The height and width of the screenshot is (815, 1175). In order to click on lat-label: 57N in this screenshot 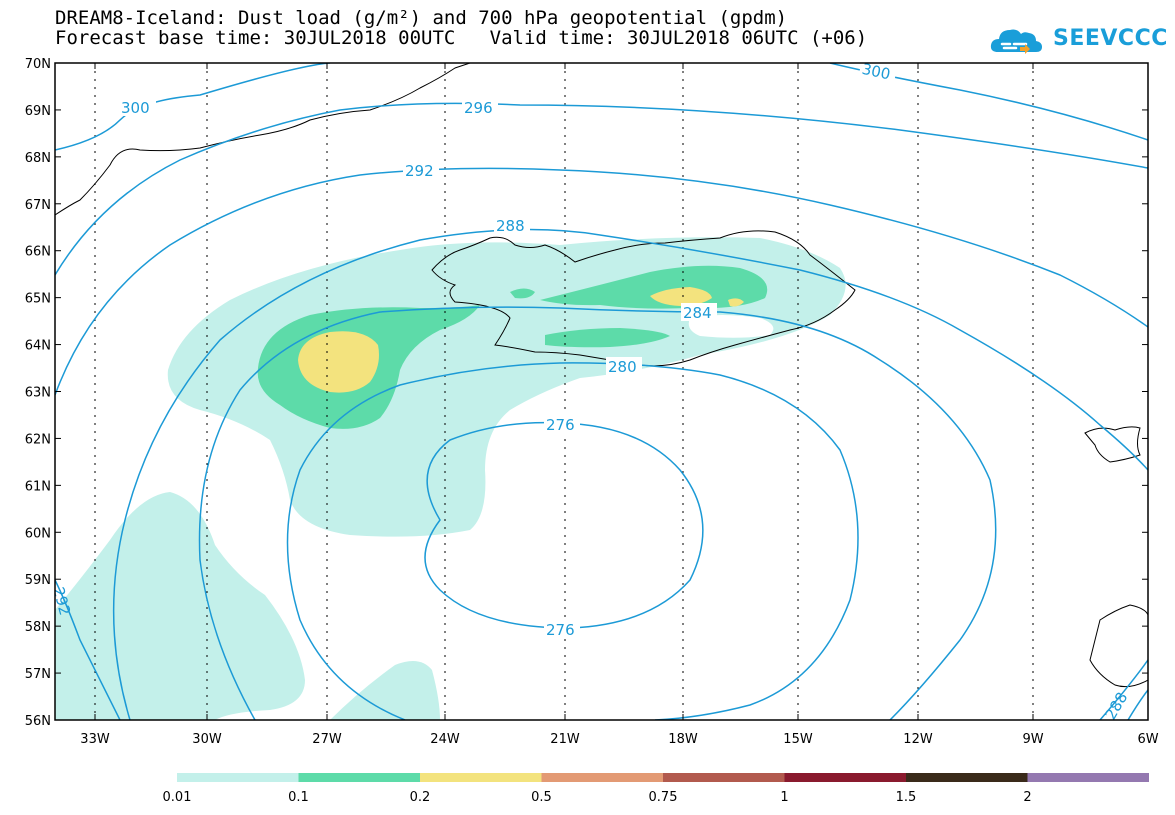, I will do `click(38, 674)`.